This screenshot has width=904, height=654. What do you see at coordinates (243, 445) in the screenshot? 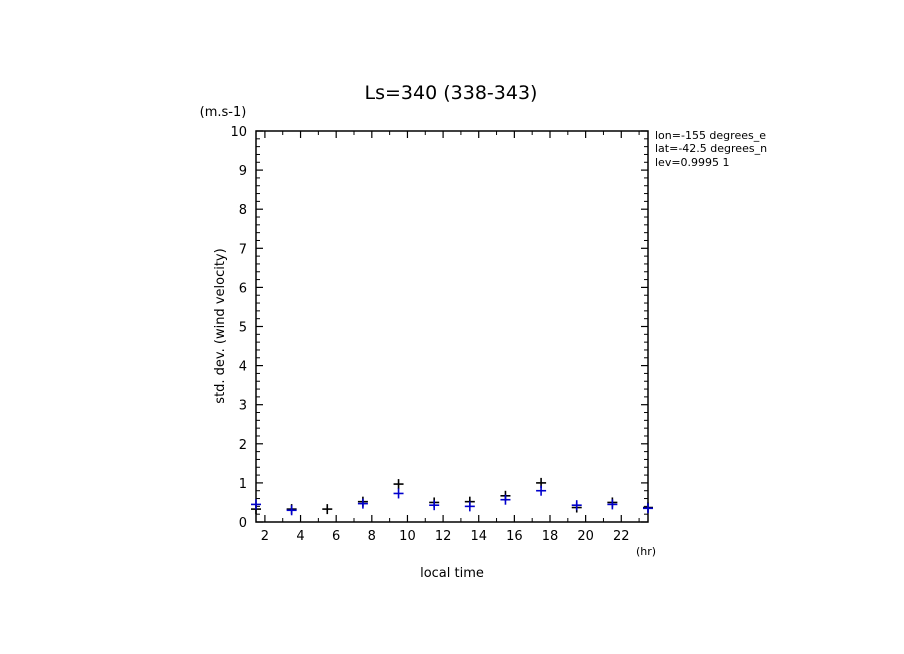
I see `y-tick-label: 2` at bounding box center [243, 445].